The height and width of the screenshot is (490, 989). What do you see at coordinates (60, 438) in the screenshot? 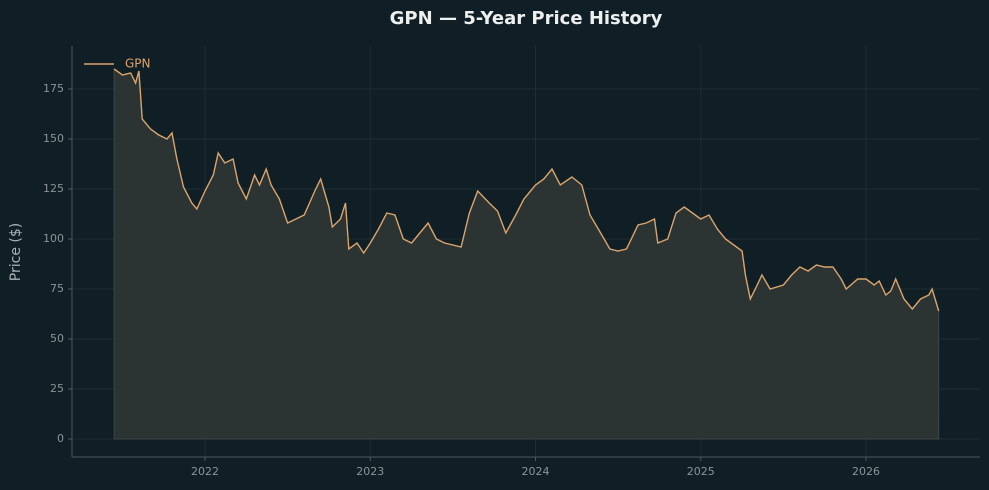
I see `y-tick-label: 0` at bounding box center [60, 438].